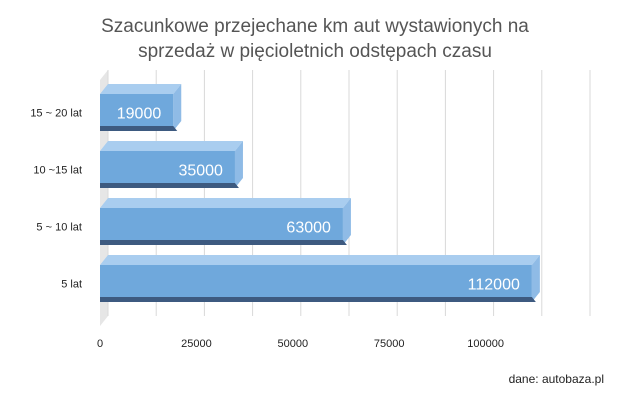 Image resolution: width=630 pixels, height=400 pixels. What do you see at coordinates (485, 344) in the screenshot?
I see `x-tick-label: 100000` at bounding box center [485, 344].